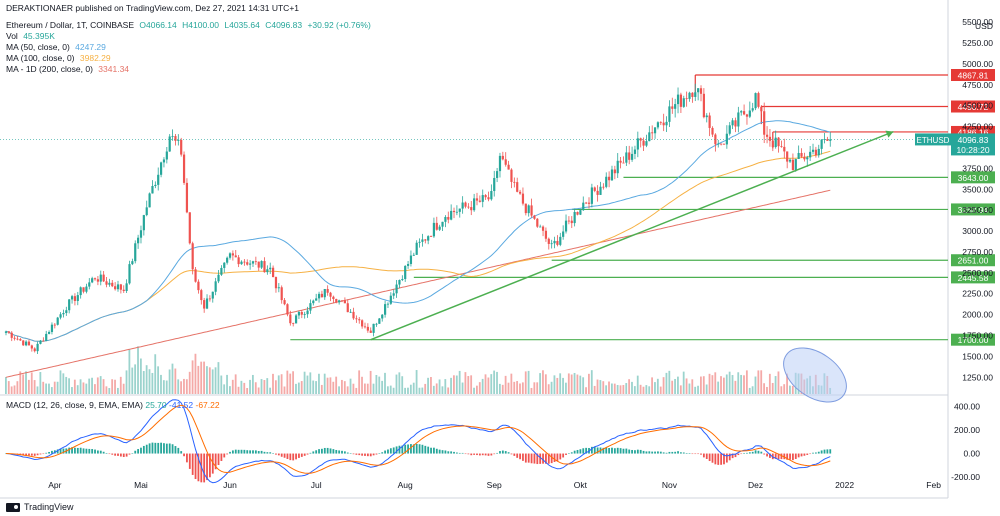 The width and height of the screenshot is (1000, 516). I want to click on level-label-4867.81: 4867.81, so click(973, 75).